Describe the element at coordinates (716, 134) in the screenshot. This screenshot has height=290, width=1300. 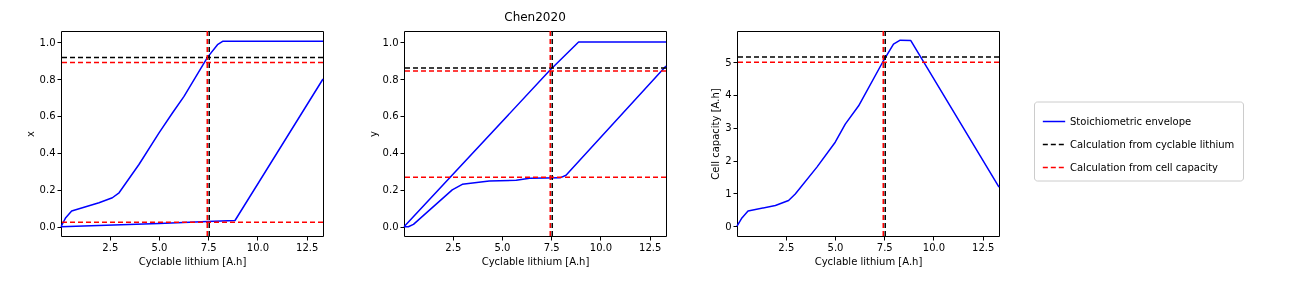
I see `y-axis-title: Cell capacity [A.h]` at that location.